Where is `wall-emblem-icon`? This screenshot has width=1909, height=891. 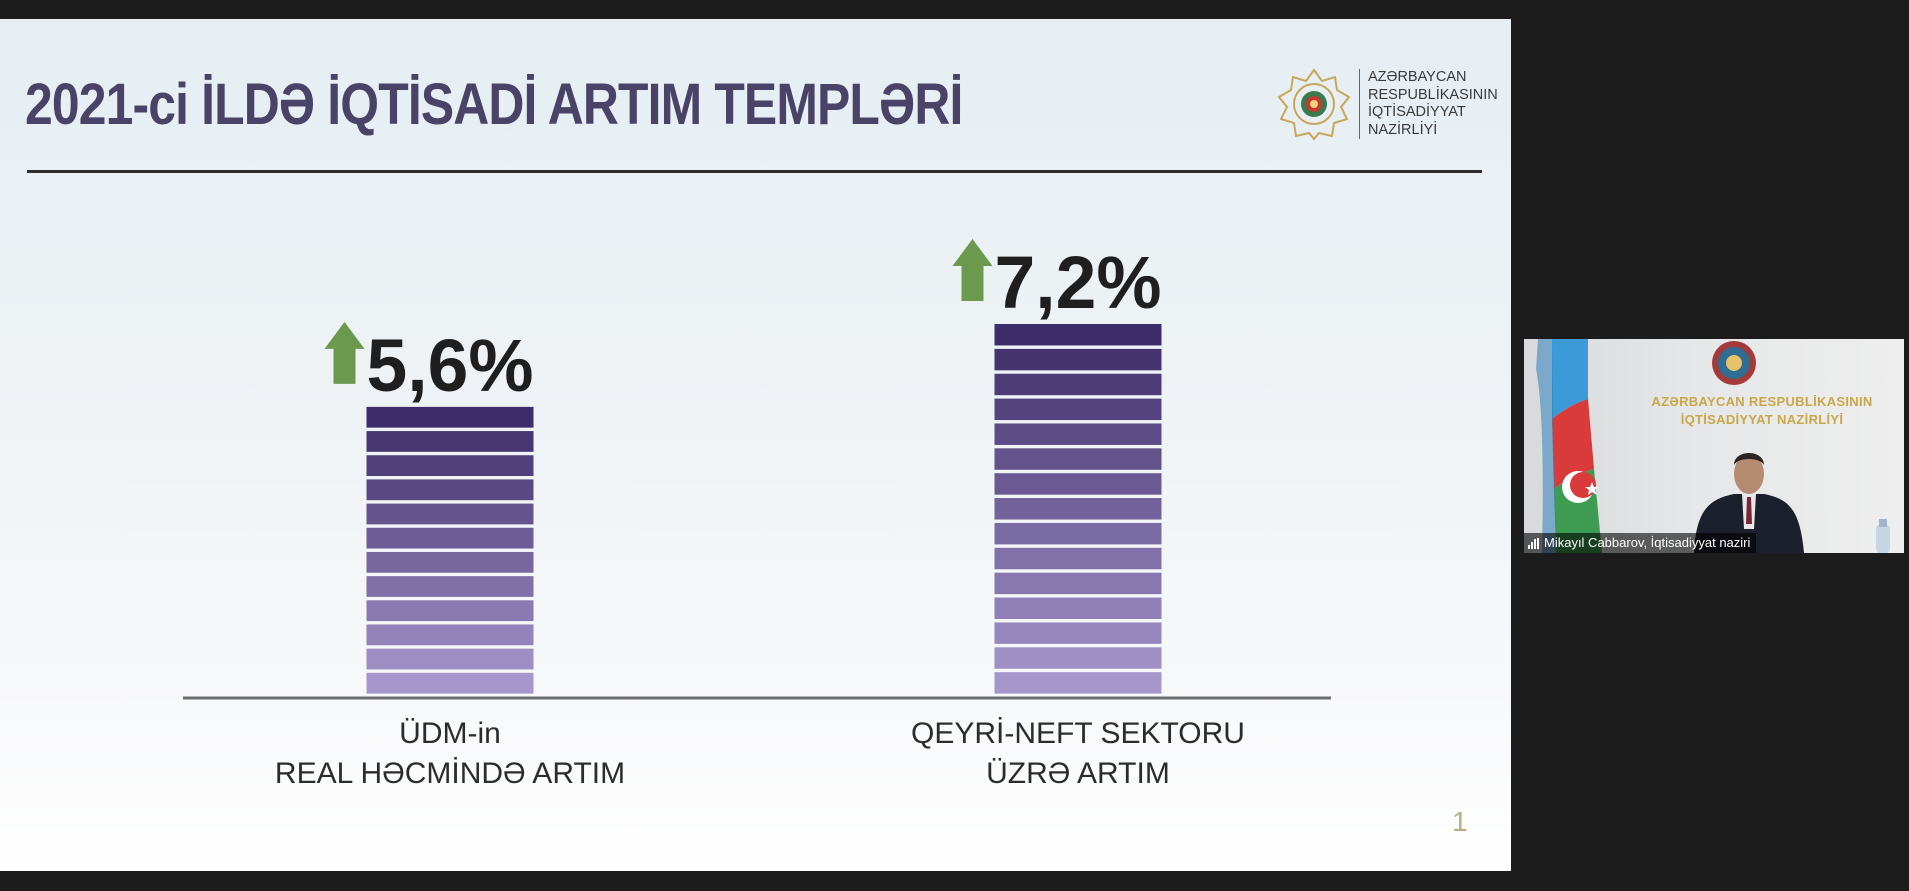
wall-emblem-icon is located at coordinates (1734, 363).